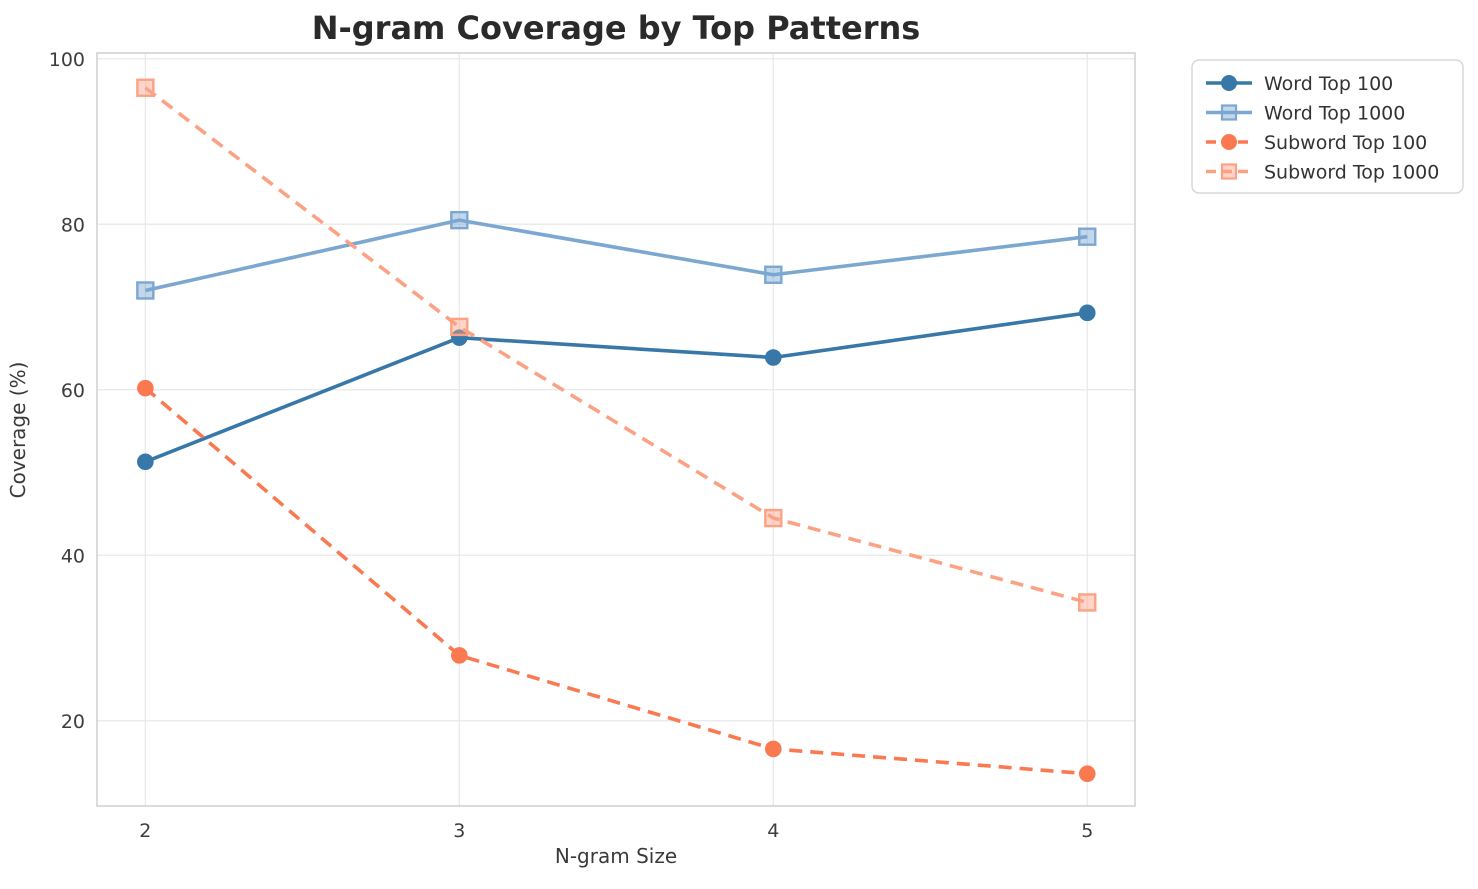 The width and height of the screenshot is (1478, 889). Describe the element at coordinates (73, 225) in the screenshot. I see `y-tick-label: 80` at that location.